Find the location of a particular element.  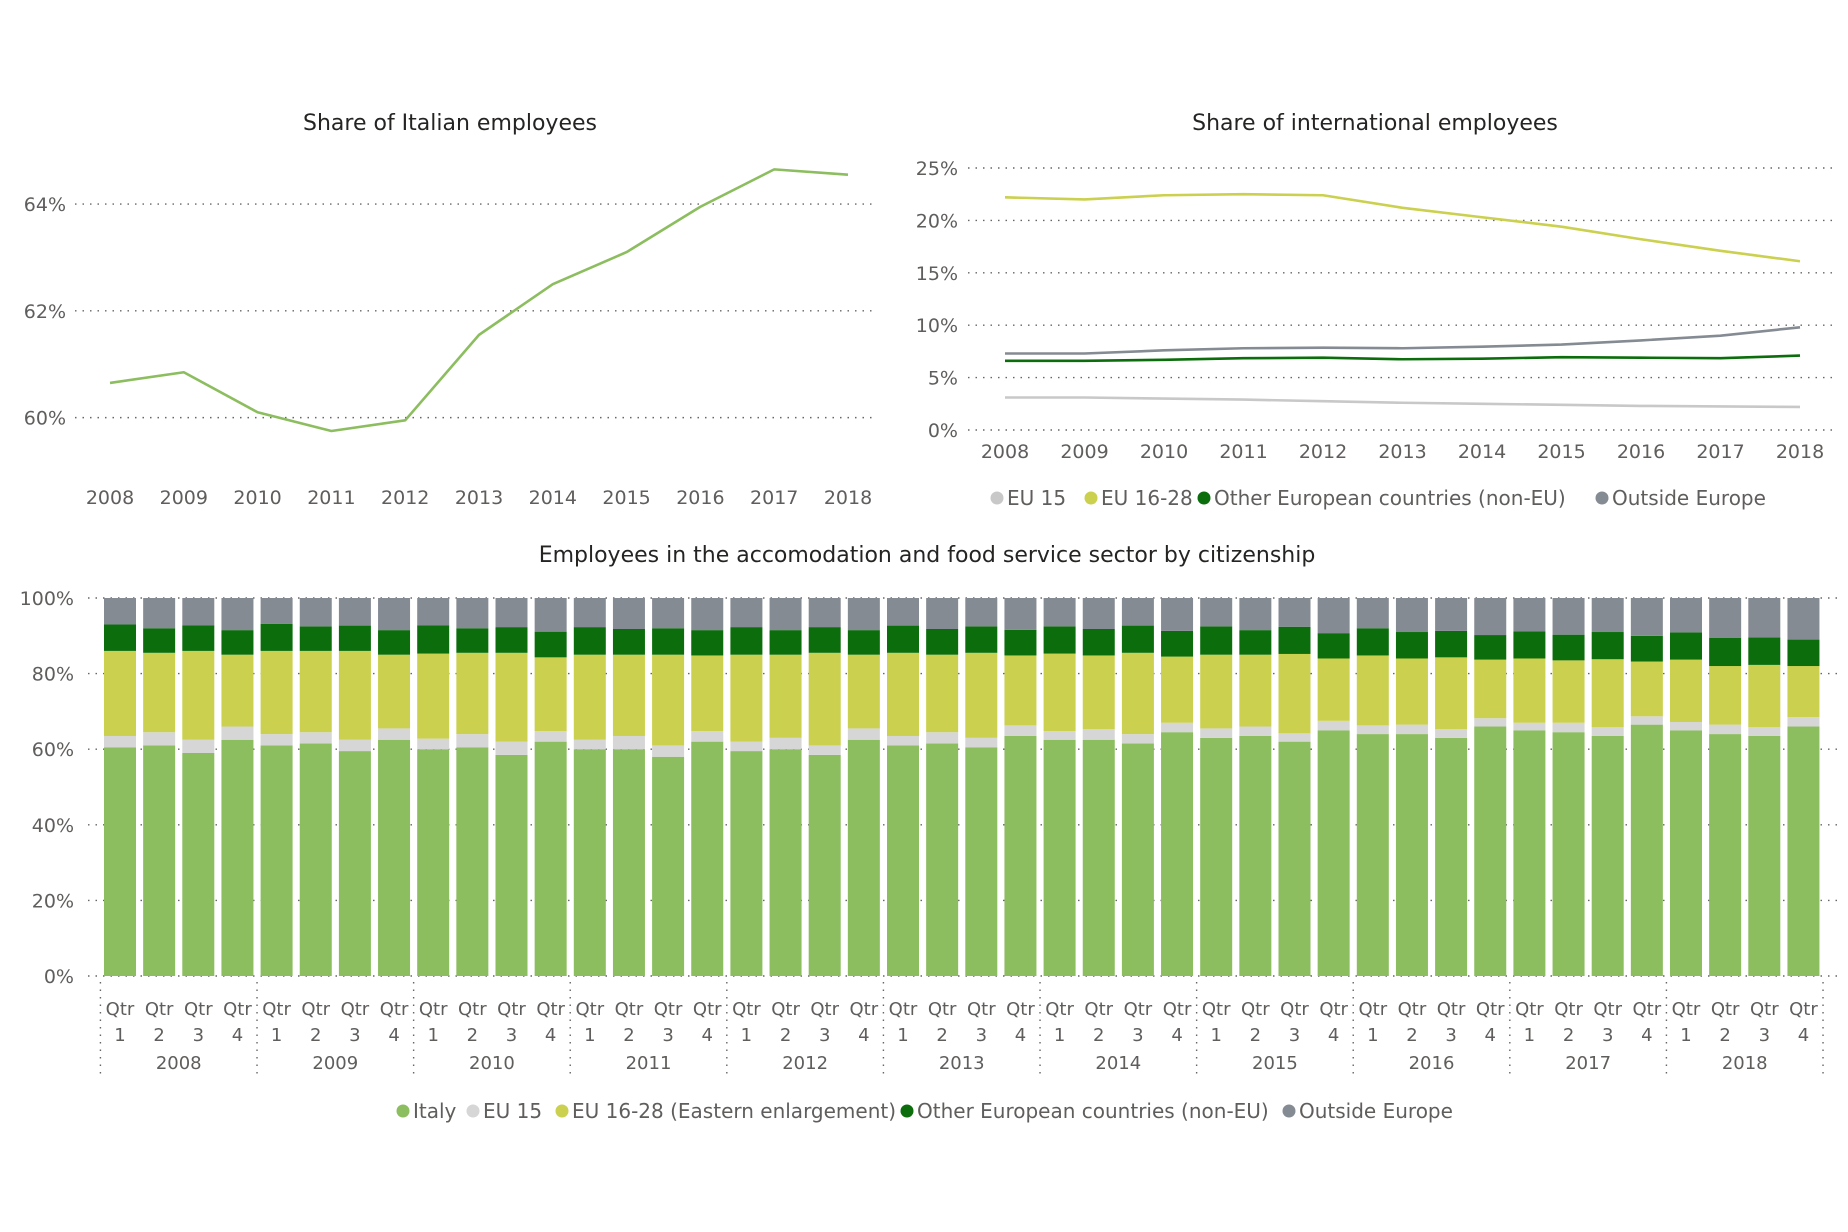

legend-label: EU 16-28 is located at coordinates (1147, 498).